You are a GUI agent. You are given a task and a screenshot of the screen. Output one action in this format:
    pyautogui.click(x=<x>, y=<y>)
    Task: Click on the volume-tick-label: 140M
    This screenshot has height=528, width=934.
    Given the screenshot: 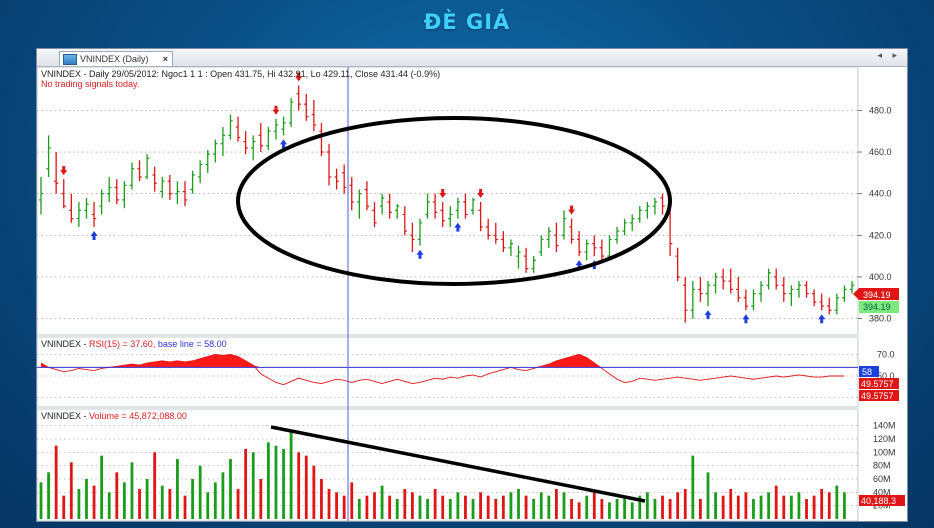 What is the action you would take?
    pyautogui.click(x=884, y=426)
    